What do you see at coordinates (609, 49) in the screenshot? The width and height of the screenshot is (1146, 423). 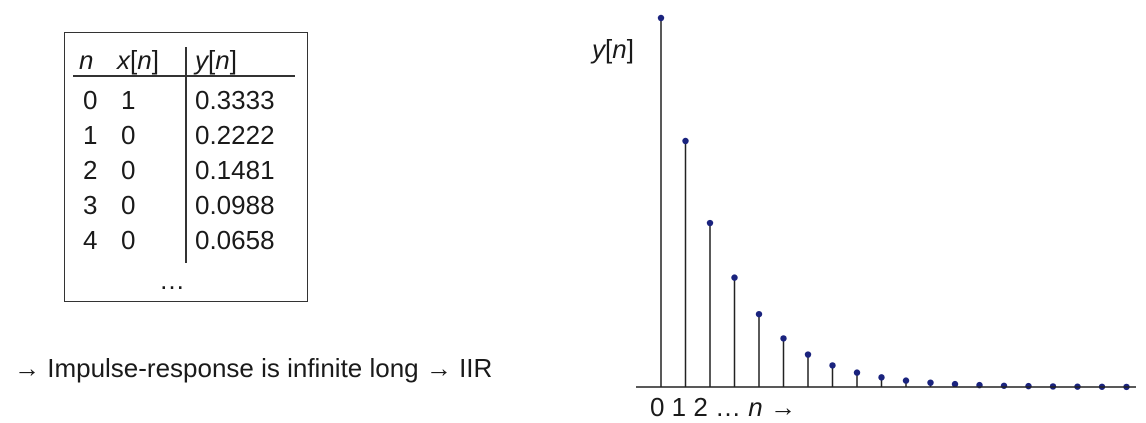 I see `y-axis-label-bracket-open: [` at bounding box center [609, 49].